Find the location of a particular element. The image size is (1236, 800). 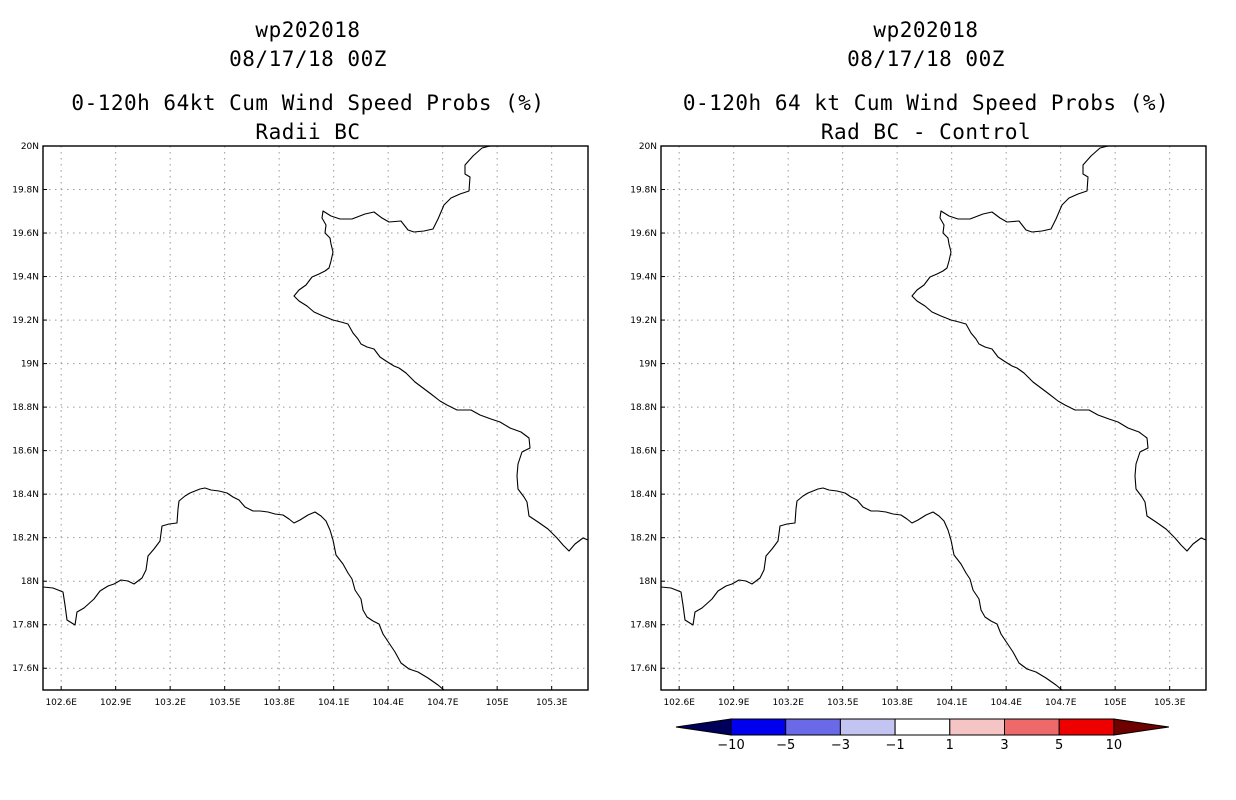

right-subtitle: Rad BC - Control is located at coordinates (926, 132).